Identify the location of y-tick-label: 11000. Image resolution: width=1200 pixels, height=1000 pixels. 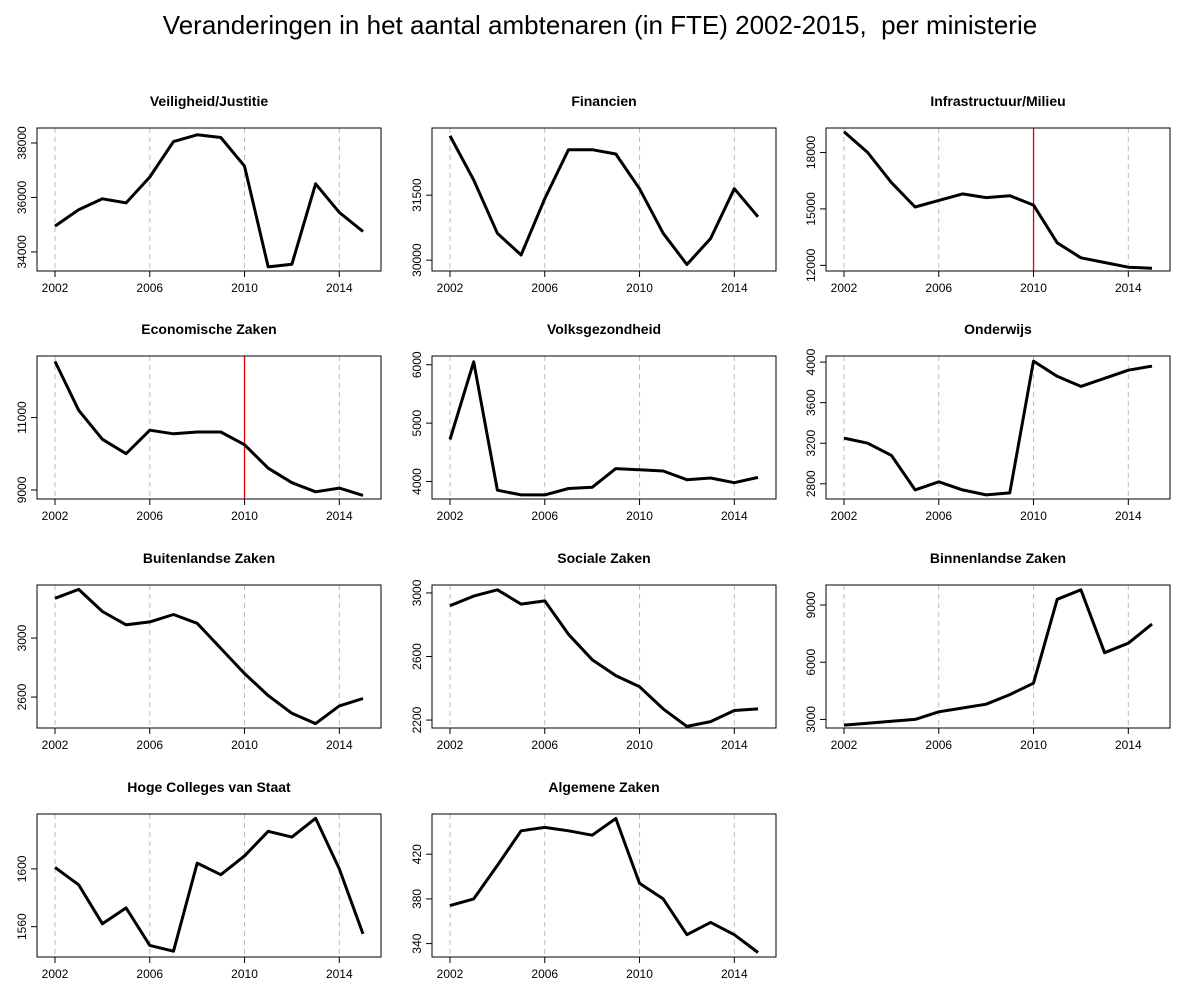
(22, 417).